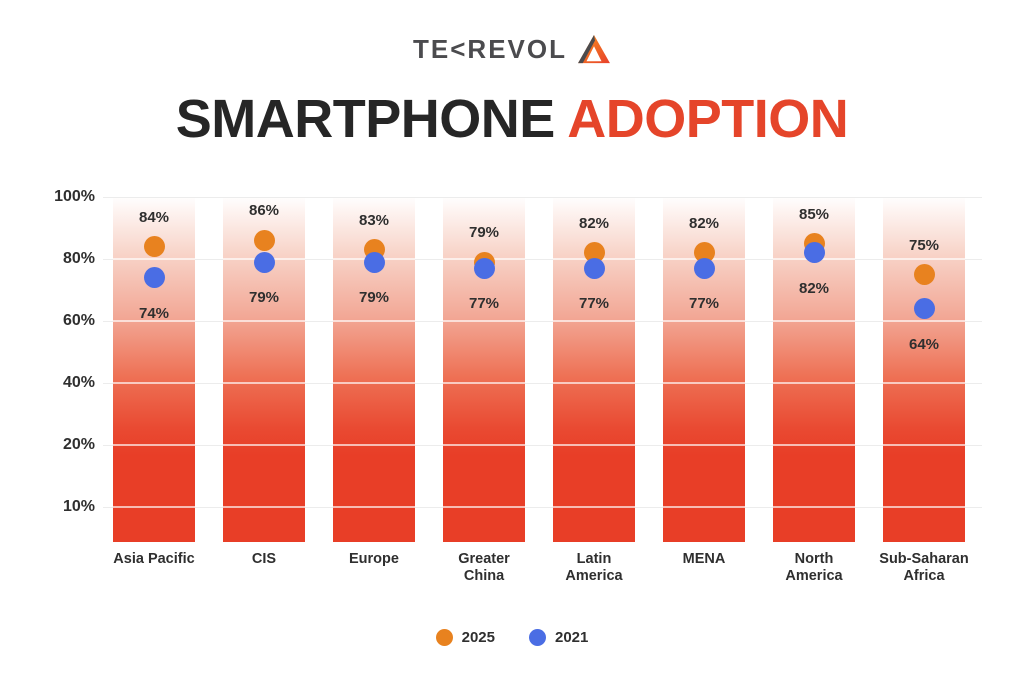  I want to click on dot-2021-greater-china, so click(484, 268).